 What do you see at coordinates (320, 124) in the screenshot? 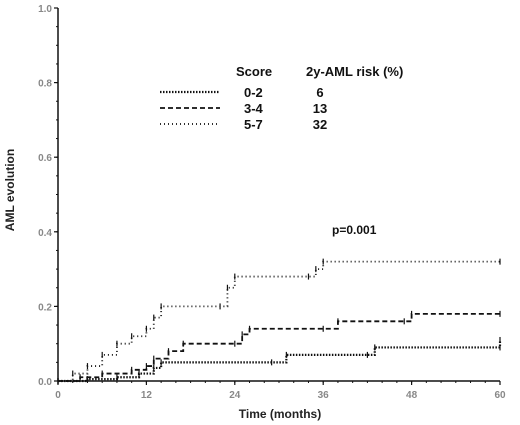
I see `legend-risk-5-7: 32` at bounding box center [320, 124].